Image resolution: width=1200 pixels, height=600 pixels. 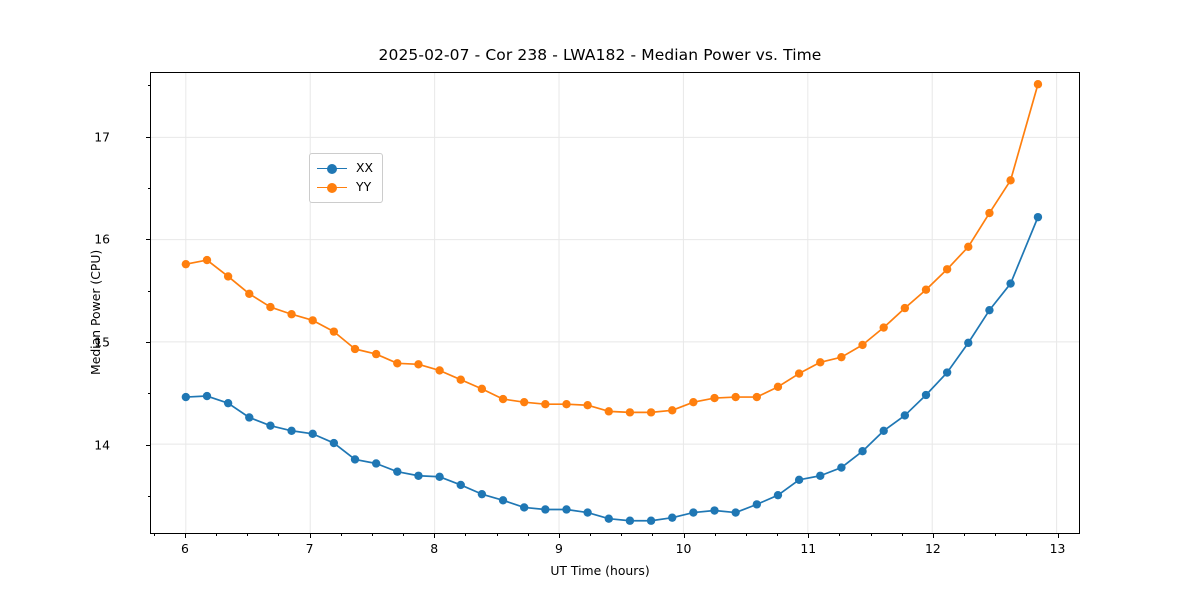 I want to click on legend-item-yy: YY, so click(x=345, y=187).